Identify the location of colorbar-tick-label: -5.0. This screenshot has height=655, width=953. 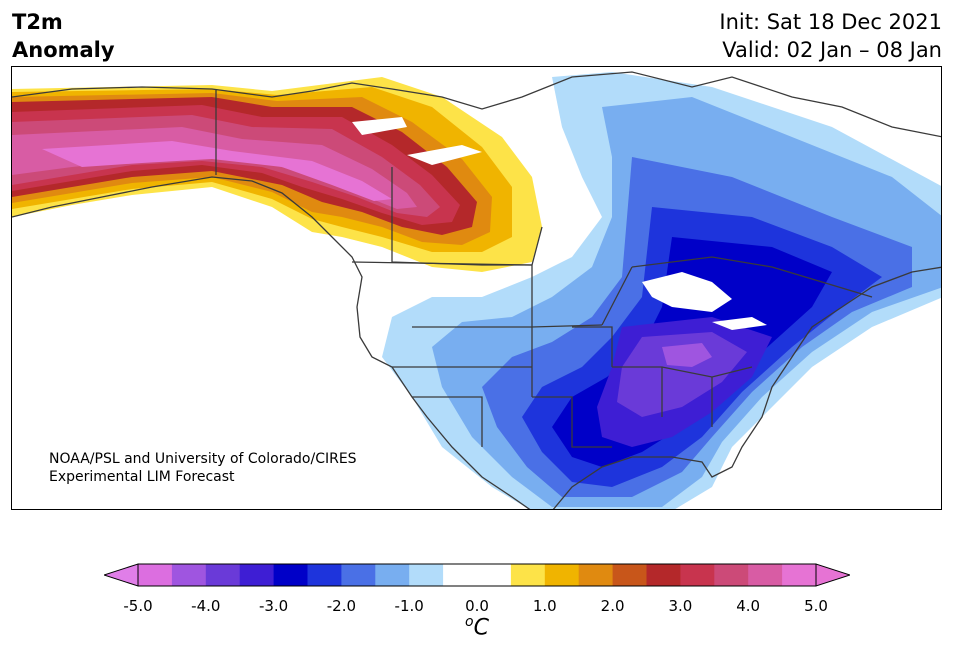
(138, 606).